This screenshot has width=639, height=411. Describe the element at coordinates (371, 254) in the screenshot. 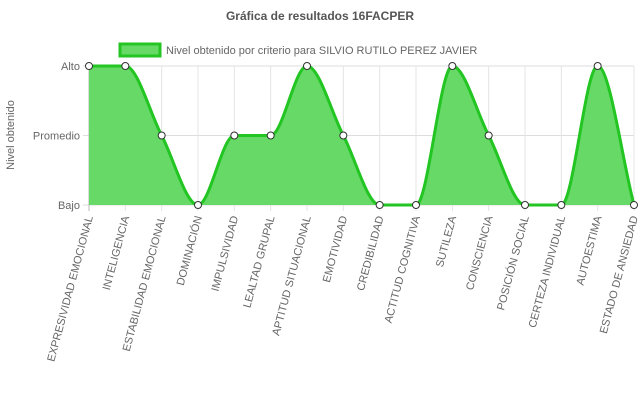

I see `x-tick-label: CREDIBILIDAD` at that location.